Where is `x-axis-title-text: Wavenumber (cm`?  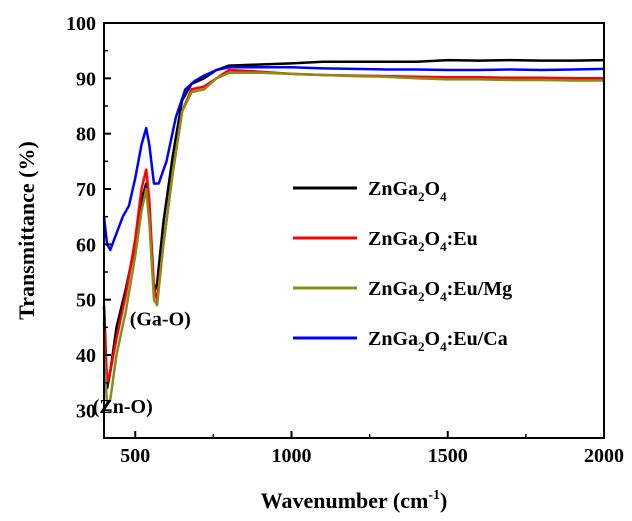 x-axis-title-text: Wavenumber (cm is located at coordinates (345, 500).